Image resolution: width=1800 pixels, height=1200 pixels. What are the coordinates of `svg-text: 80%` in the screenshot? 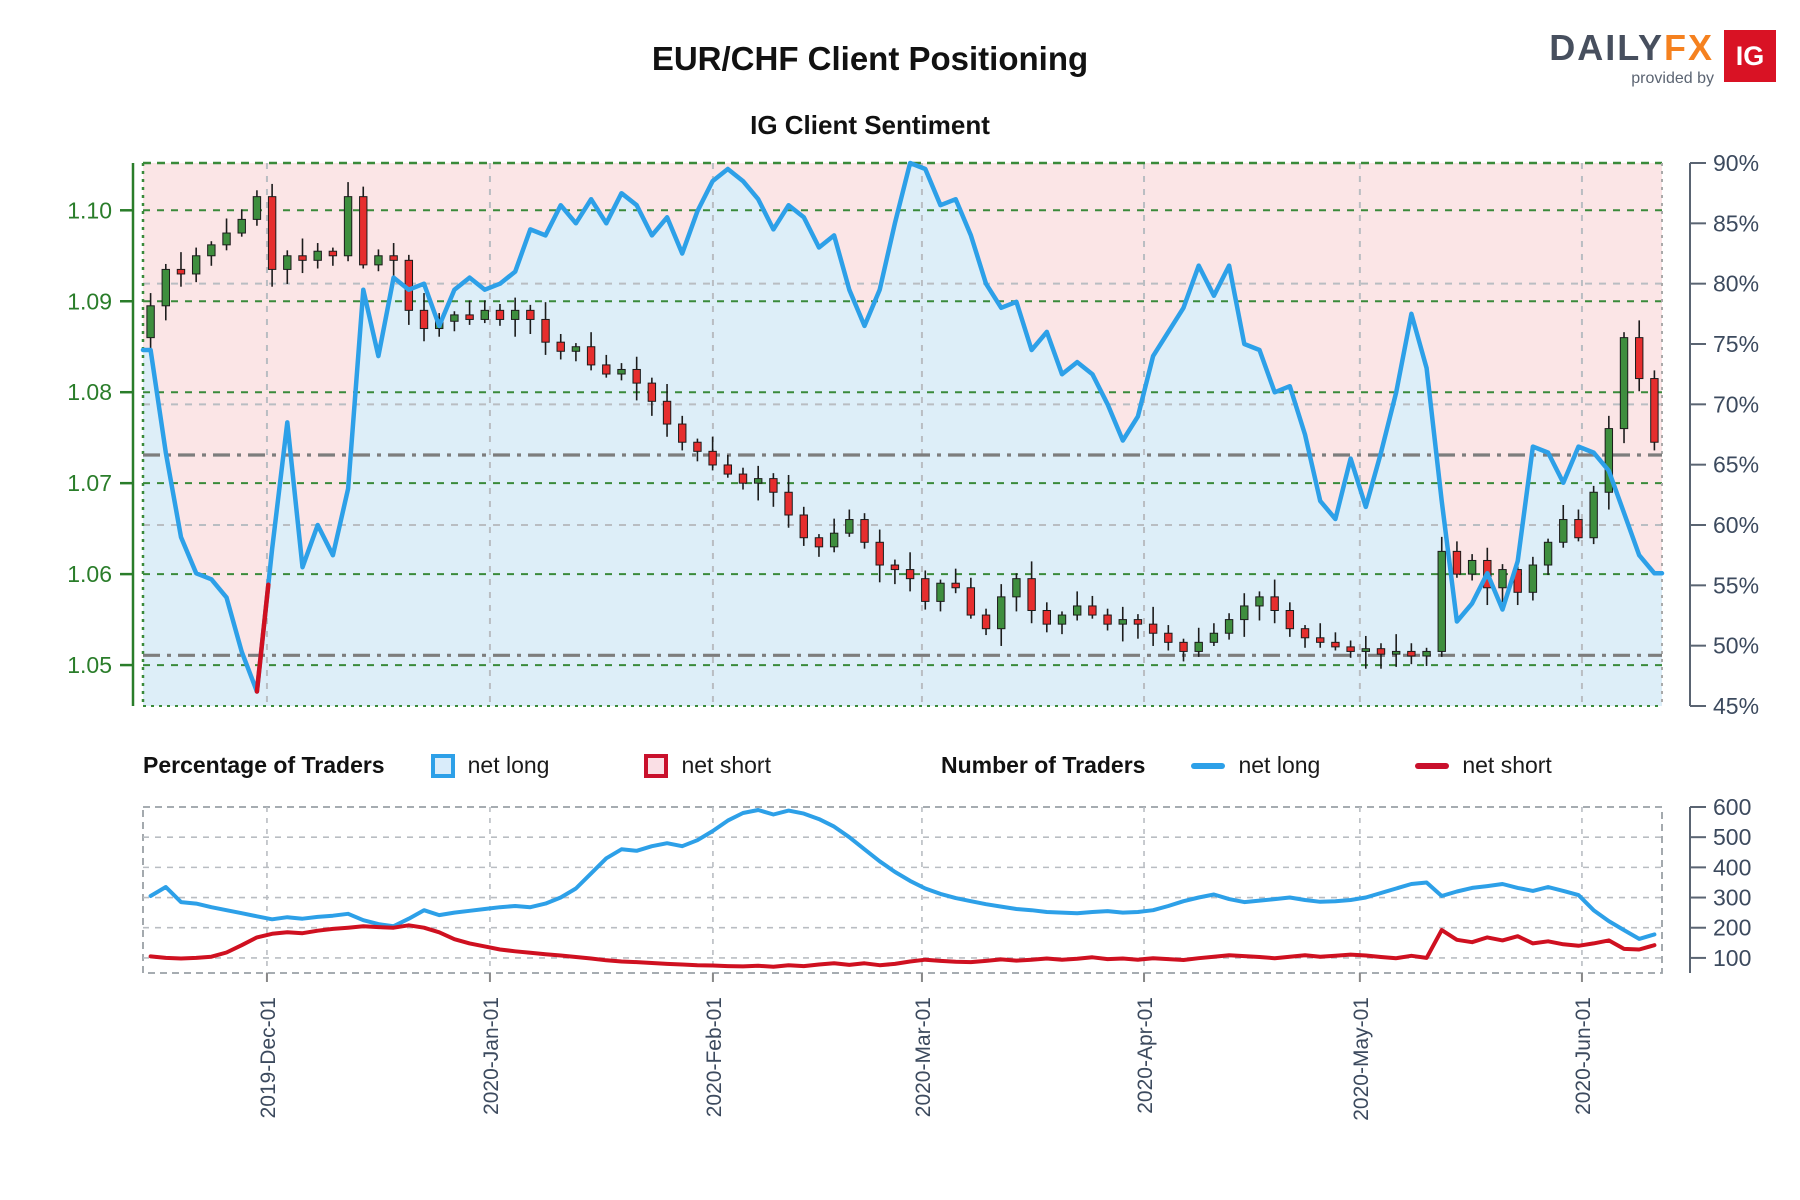 It's located at (1736, 284).